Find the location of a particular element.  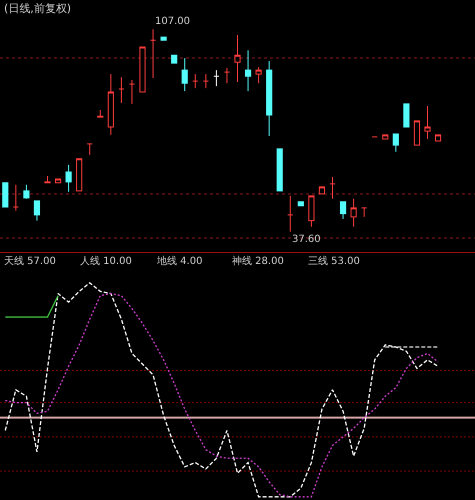

text: 神线 28.00 is located at coordinates (258, 261).